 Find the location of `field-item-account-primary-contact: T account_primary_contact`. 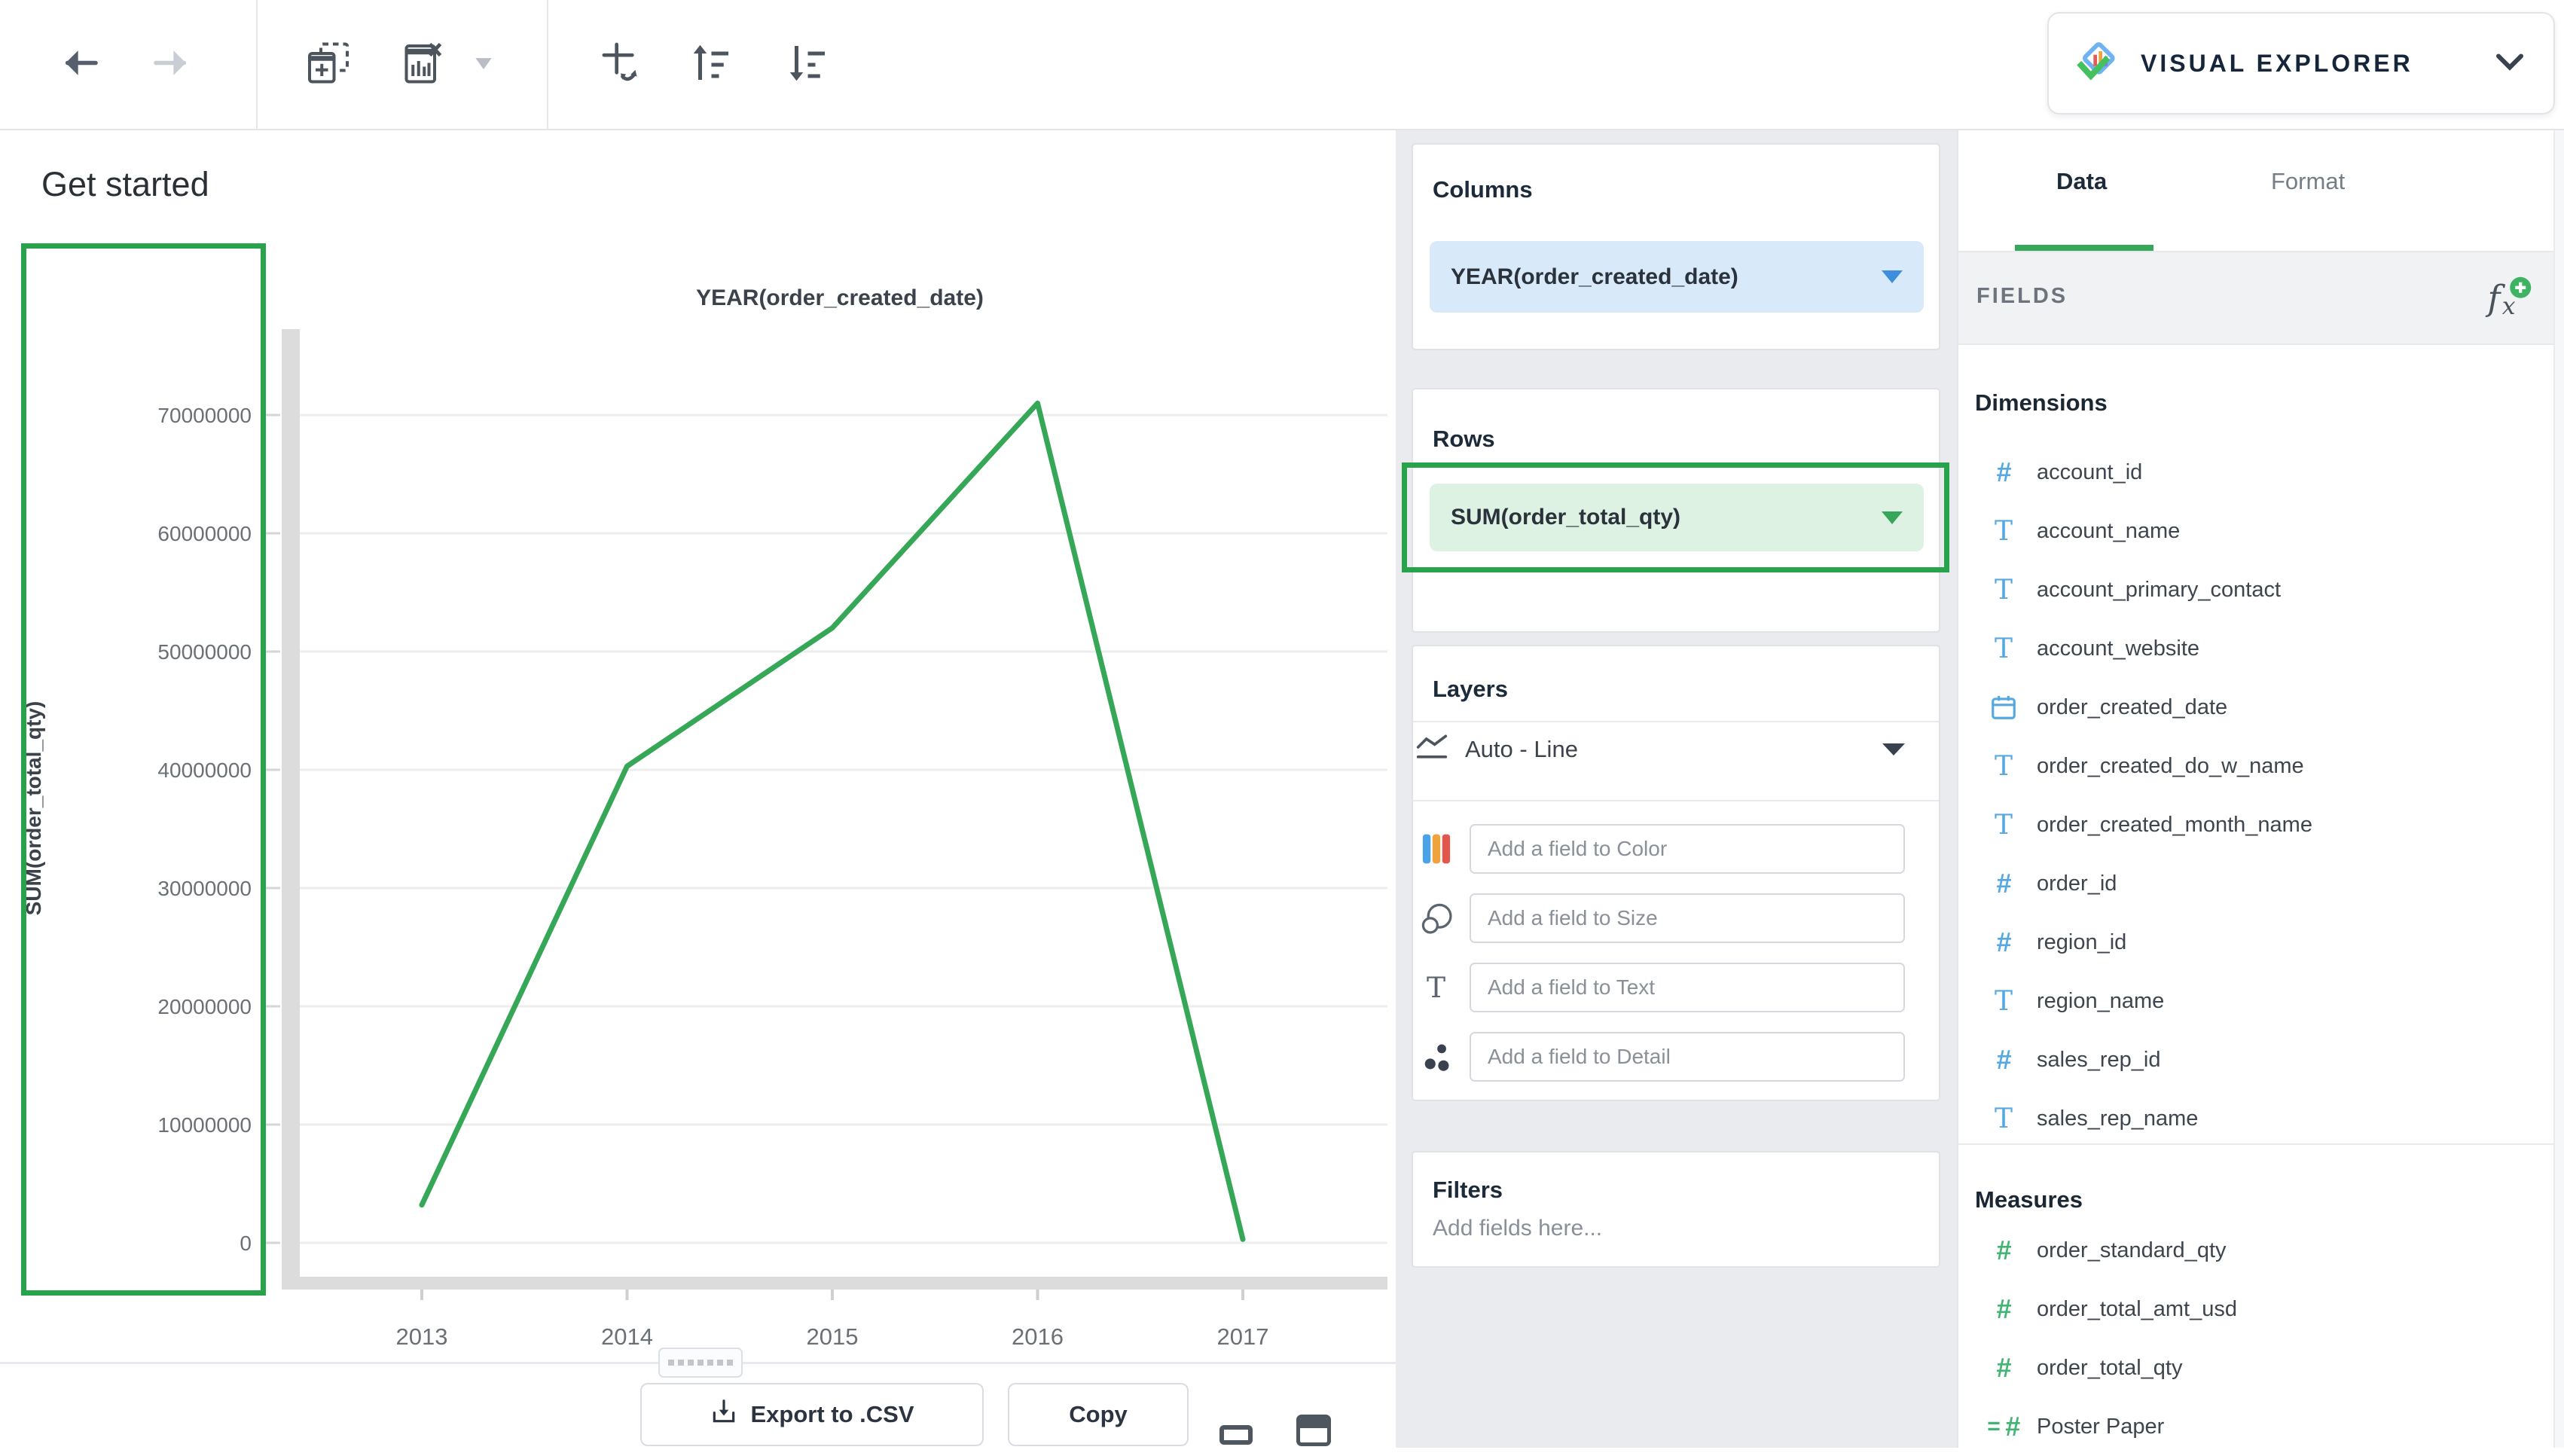

field-item-account-primary-contact: T account_primary_contact is located at coordinates (2255, 589).